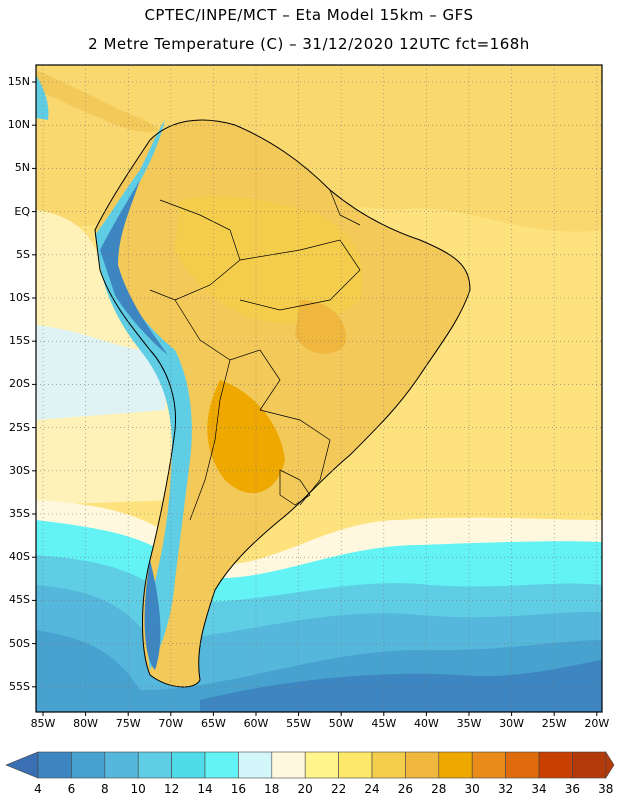 This screenshot has height=800, width=618. Describe the element at coordinates (22, 211) in the screenshot. I see `lat-label: EQ` at that location.